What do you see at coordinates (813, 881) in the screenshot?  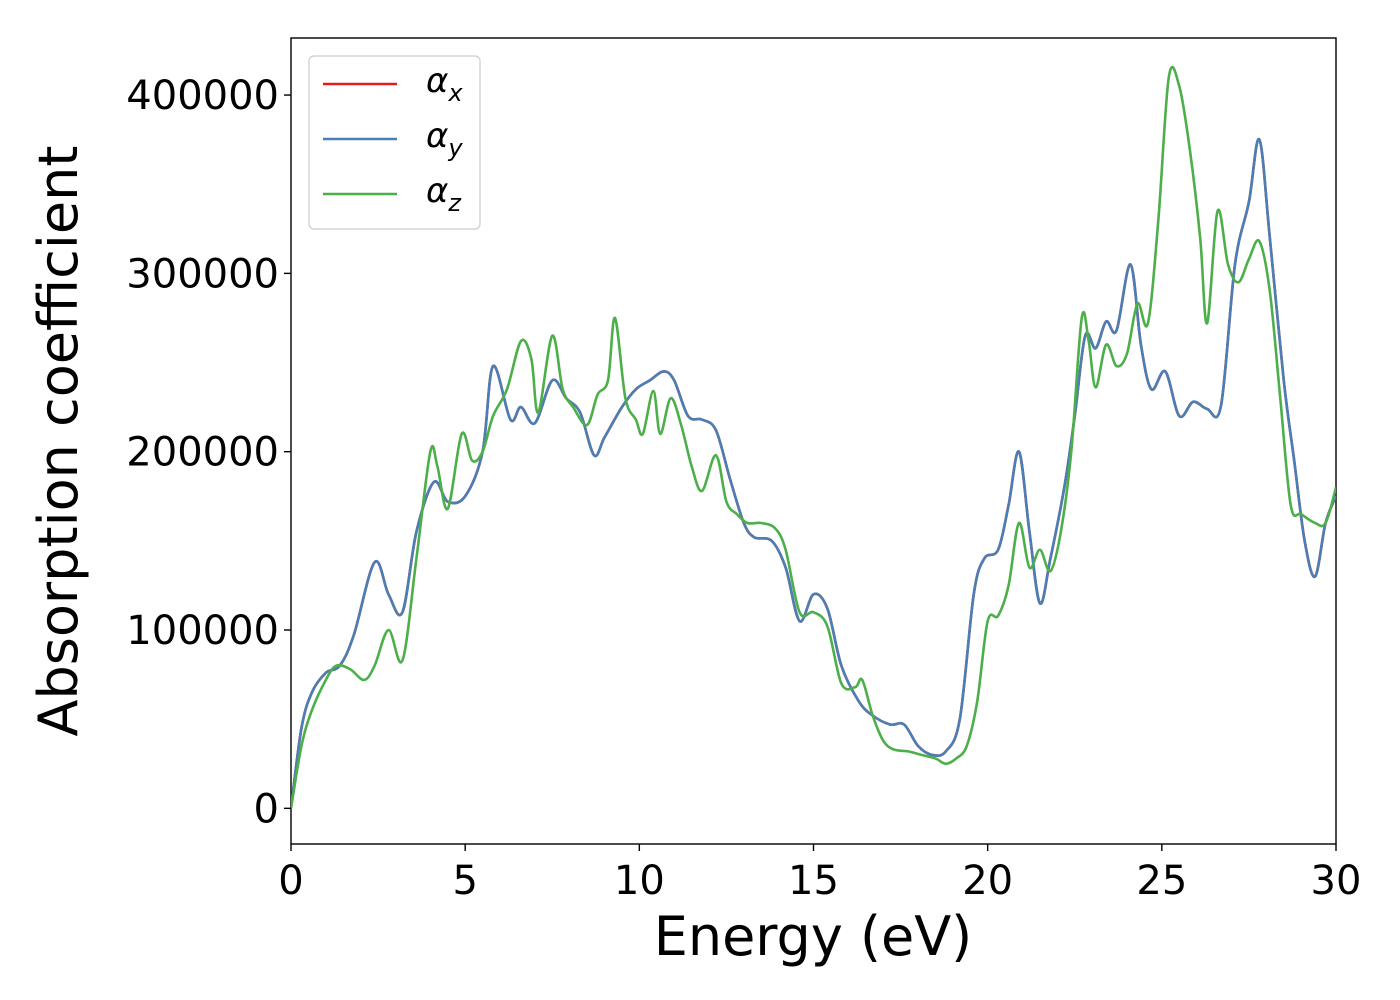 I see `x-tick-label: 15` at bounding box center [813, 881].